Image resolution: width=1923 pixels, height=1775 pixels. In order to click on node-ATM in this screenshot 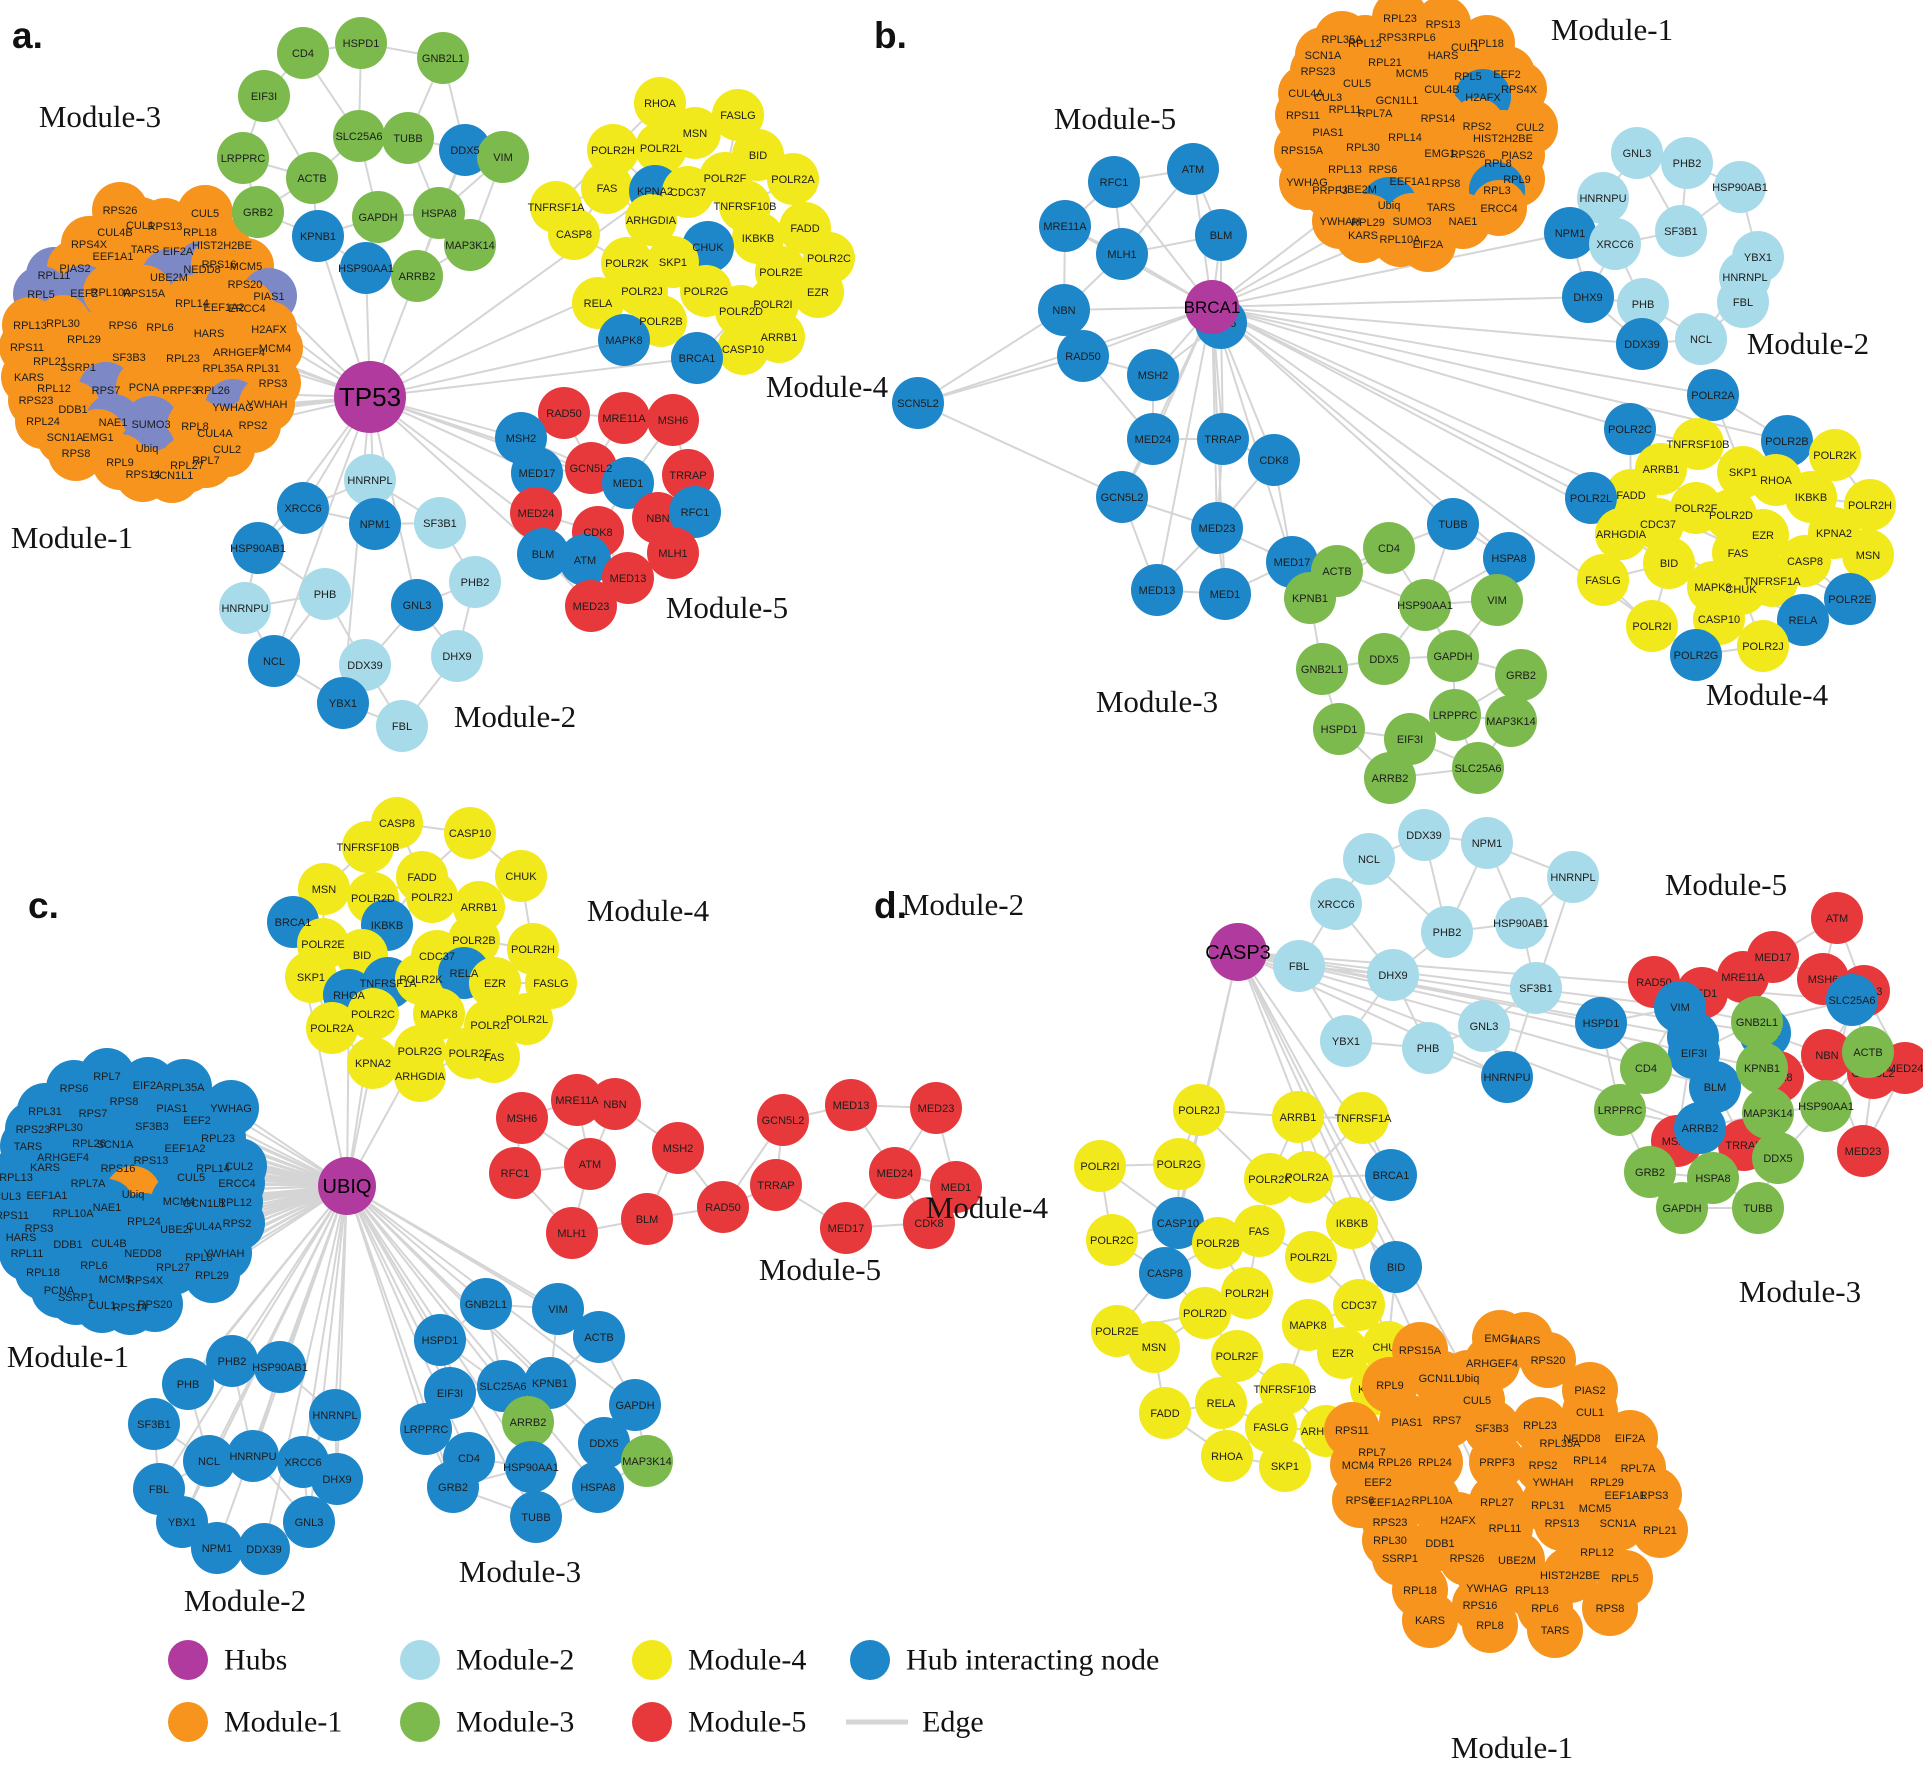, I will do `click(590, 1164)`.